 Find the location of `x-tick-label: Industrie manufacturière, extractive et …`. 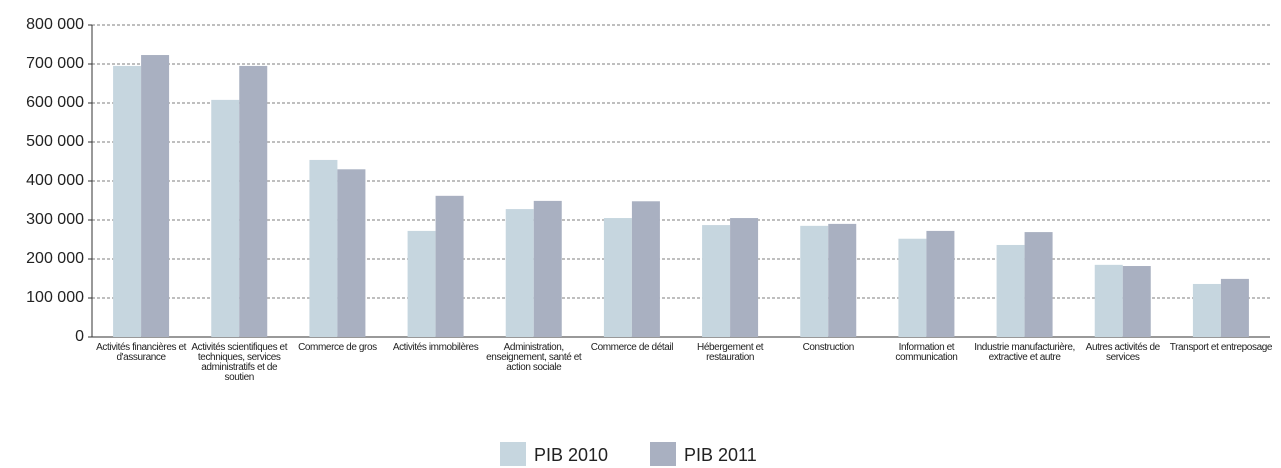

x-tick-label: Industrie manufacturière, extractive et … is located at coordinates (1024, 352).